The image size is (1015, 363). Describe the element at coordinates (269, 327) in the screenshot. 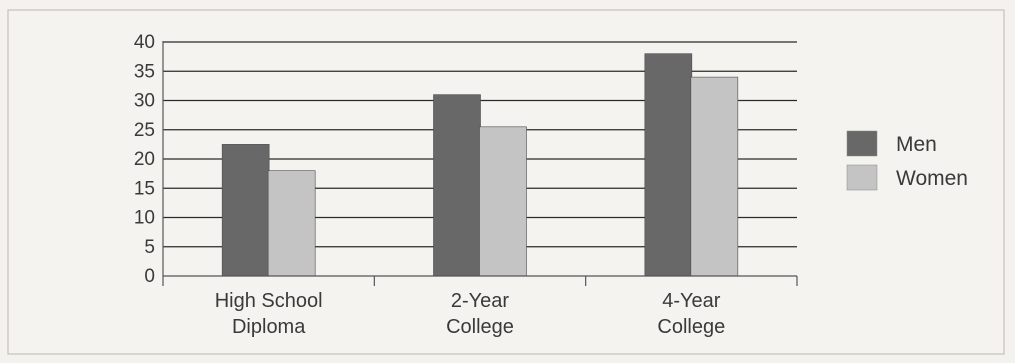

I see `x-tick-label: Diploma` at that location.